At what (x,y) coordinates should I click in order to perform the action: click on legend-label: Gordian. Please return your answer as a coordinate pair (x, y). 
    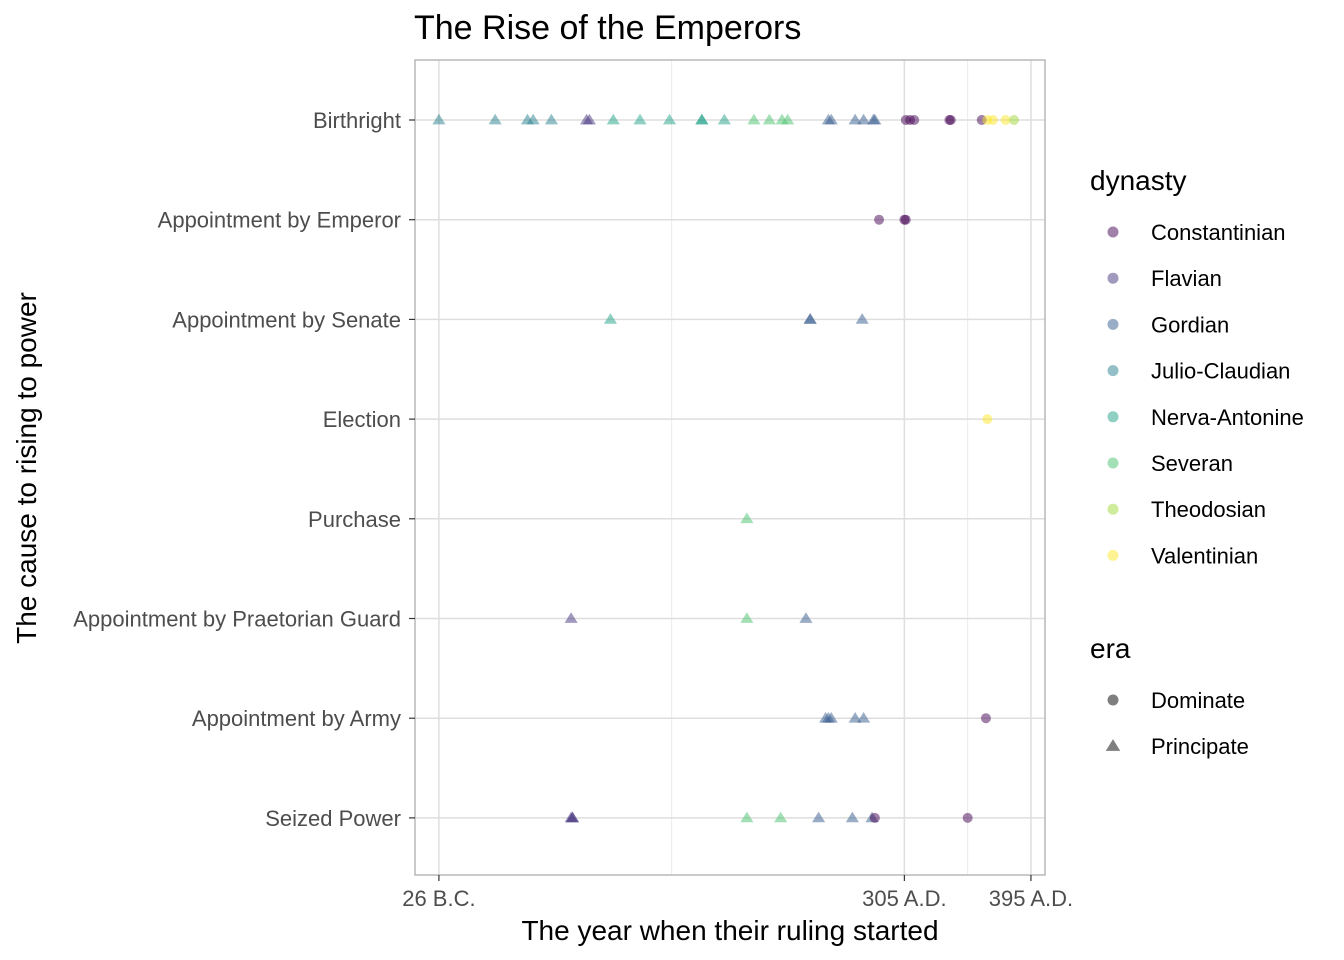
    Looking at the image, I should click on (1190, 324).